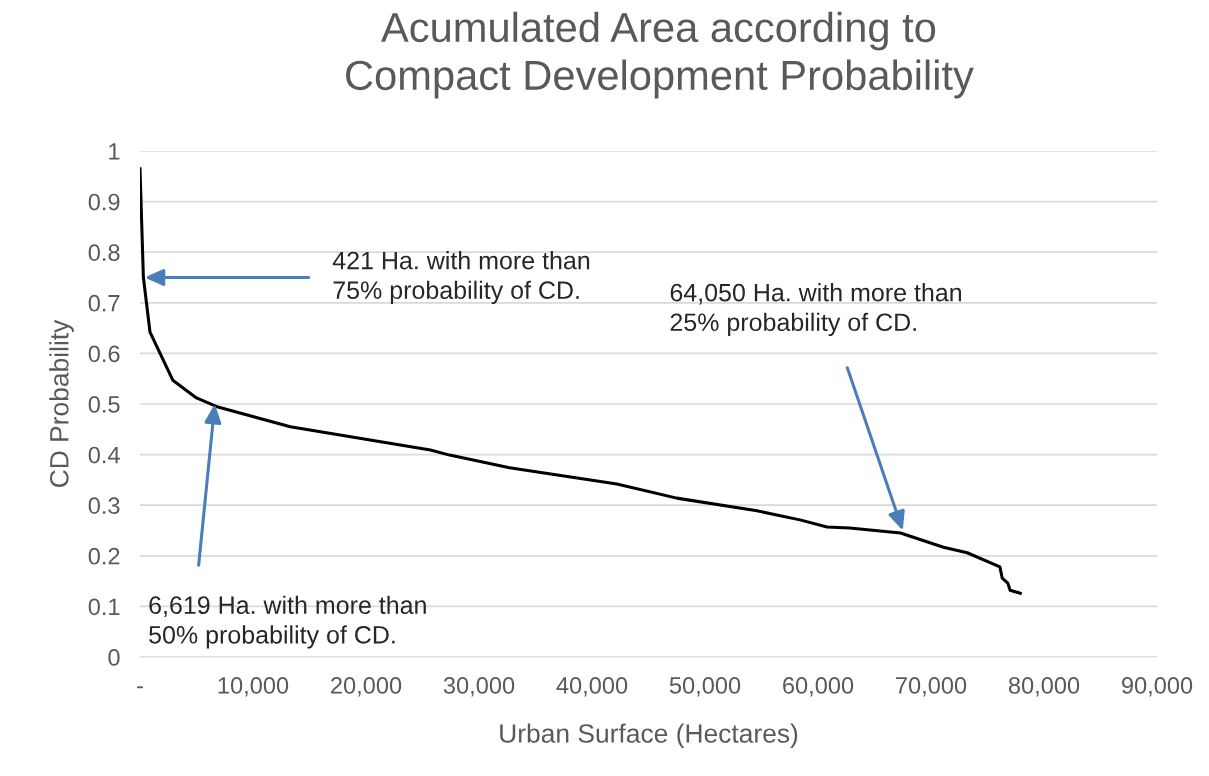 The height and width of the screenshot is (776, 1209). What do you see at coordinates (114, 657) in the screenshot?
I see `y-tick-label: 0` at bounding box center [114, 657].